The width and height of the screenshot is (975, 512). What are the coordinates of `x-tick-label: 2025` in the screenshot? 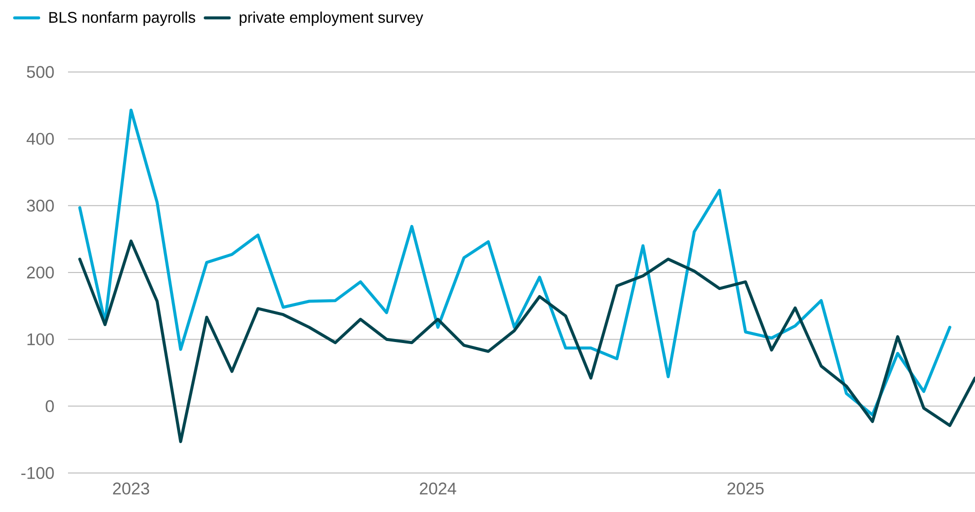 It's located at (746, 488).